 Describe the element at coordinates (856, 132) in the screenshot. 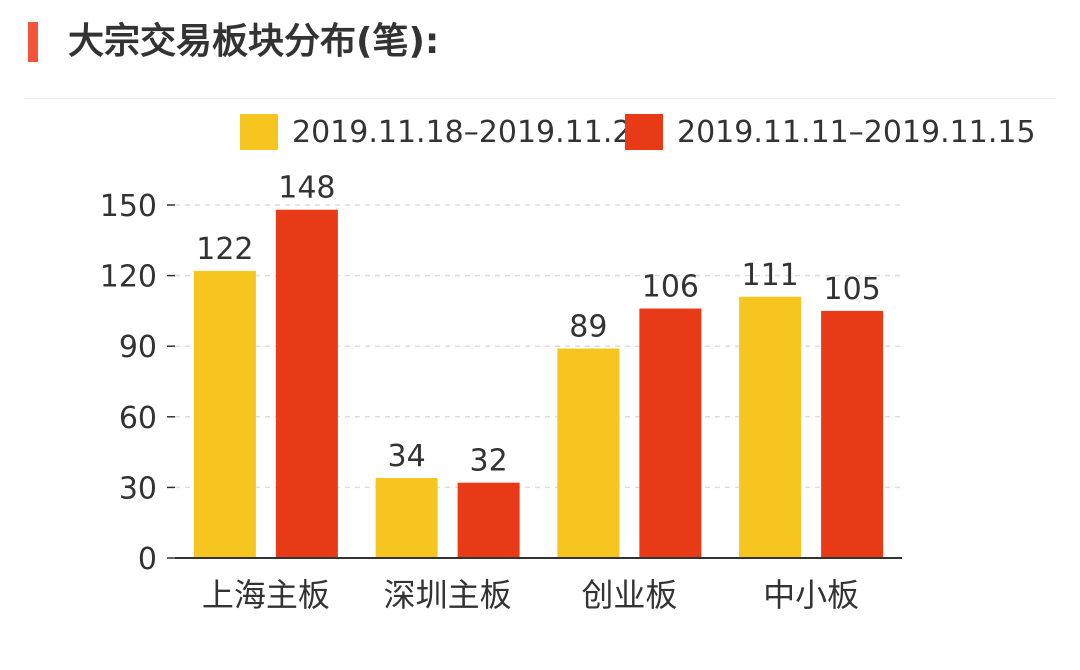

I see `legend-label-2: 2019.11.11–2019.11.15` at that location.